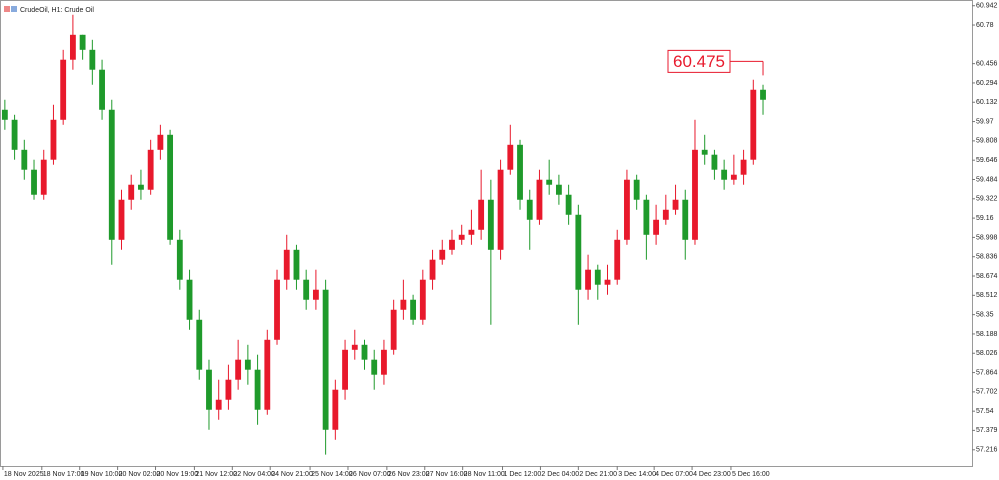 The image size is (999, 480). I want to click on y-tick-label: 60.294, so click(987, 83).